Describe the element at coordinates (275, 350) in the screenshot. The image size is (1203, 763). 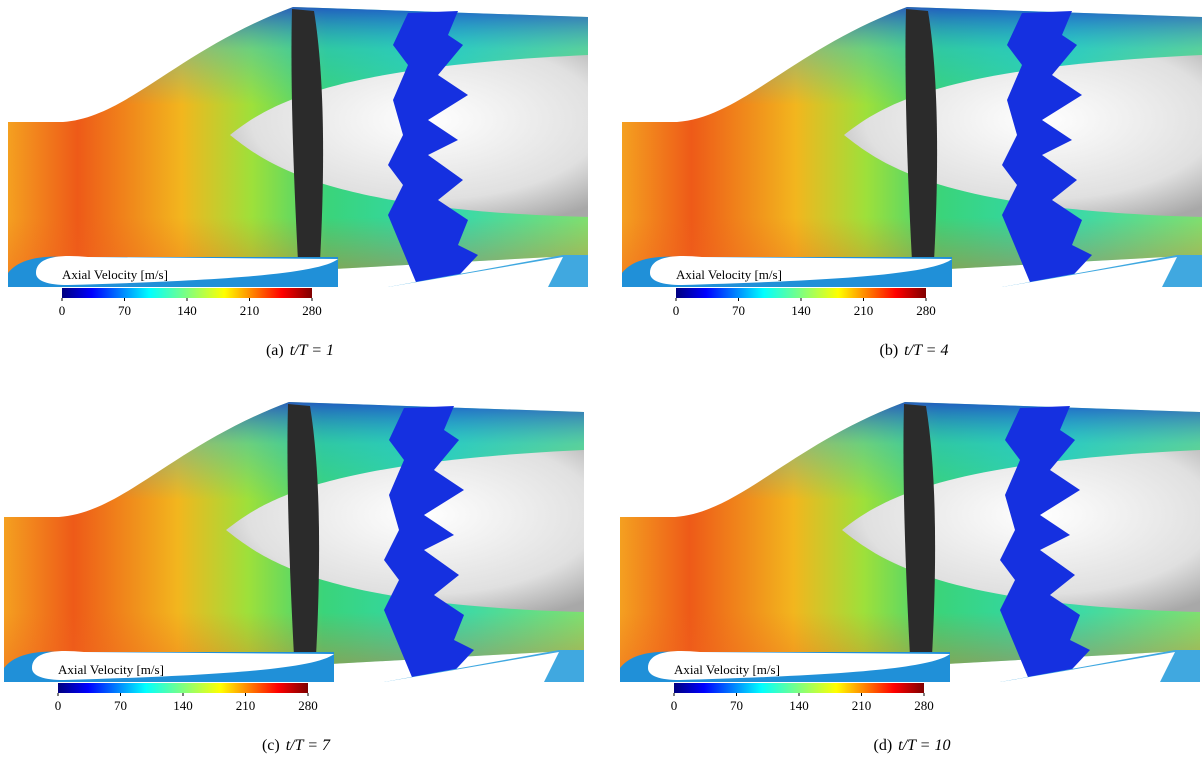
I see `caption-tag: (a)` at that location.